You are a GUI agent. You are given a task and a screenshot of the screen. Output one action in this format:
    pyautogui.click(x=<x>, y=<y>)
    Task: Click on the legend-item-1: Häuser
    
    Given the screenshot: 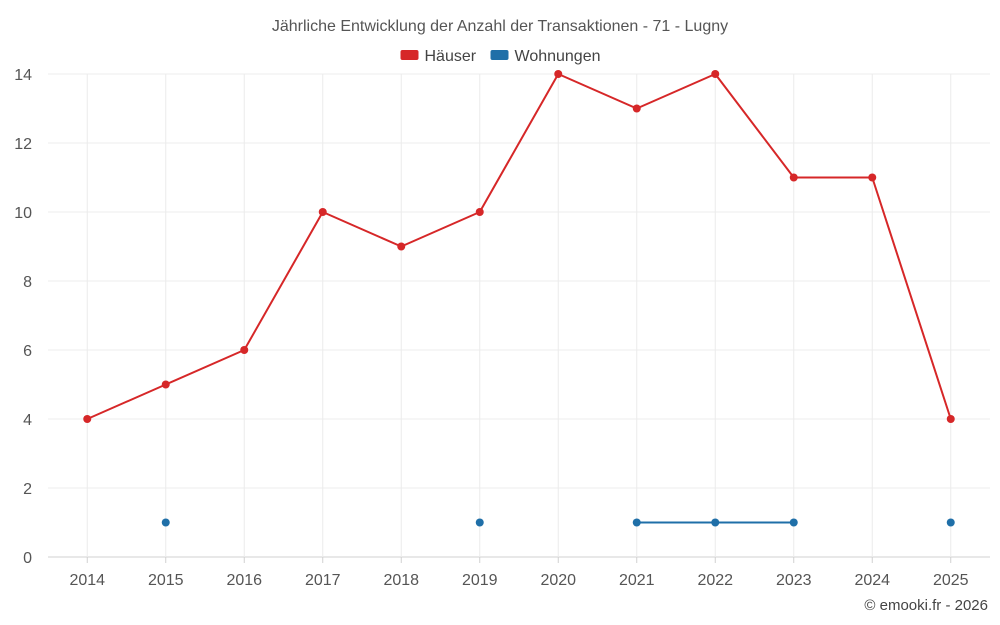 What is the action you would take?
    pyautogui.click(x=438, y=56)
    